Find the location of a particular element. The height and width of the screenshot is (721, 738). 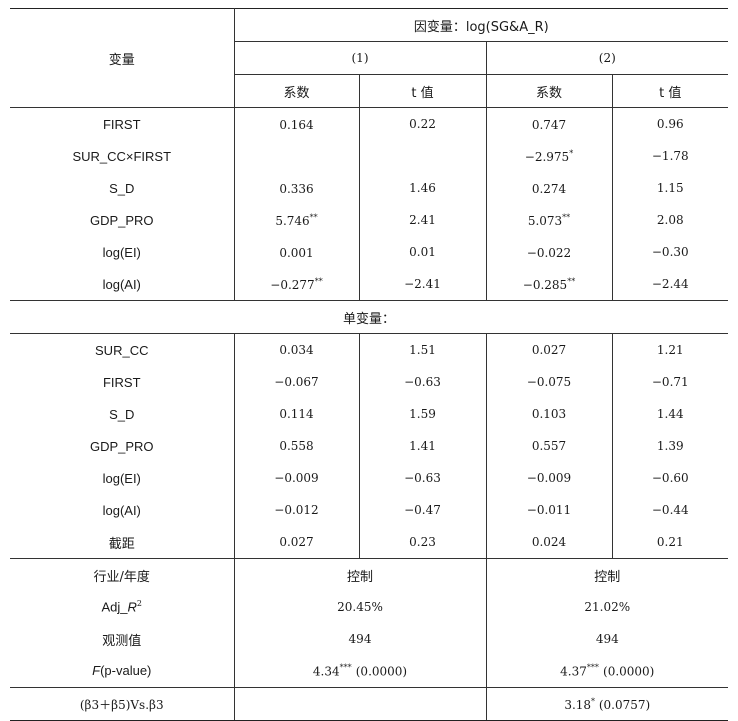

header-row-1: 变量 因变量：log(SG&A_R) is located at coordinates (369, 58).